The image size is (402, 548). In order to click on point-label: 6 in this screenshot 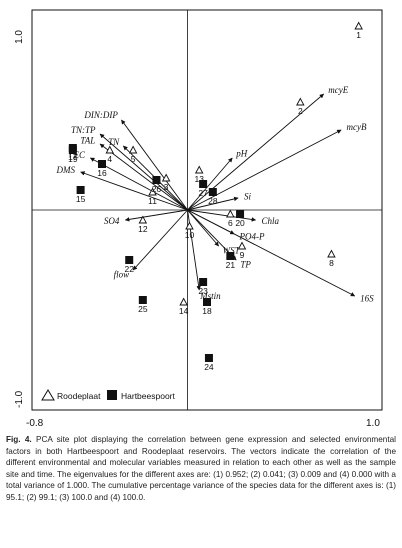, I will do `click(230, 223)`.